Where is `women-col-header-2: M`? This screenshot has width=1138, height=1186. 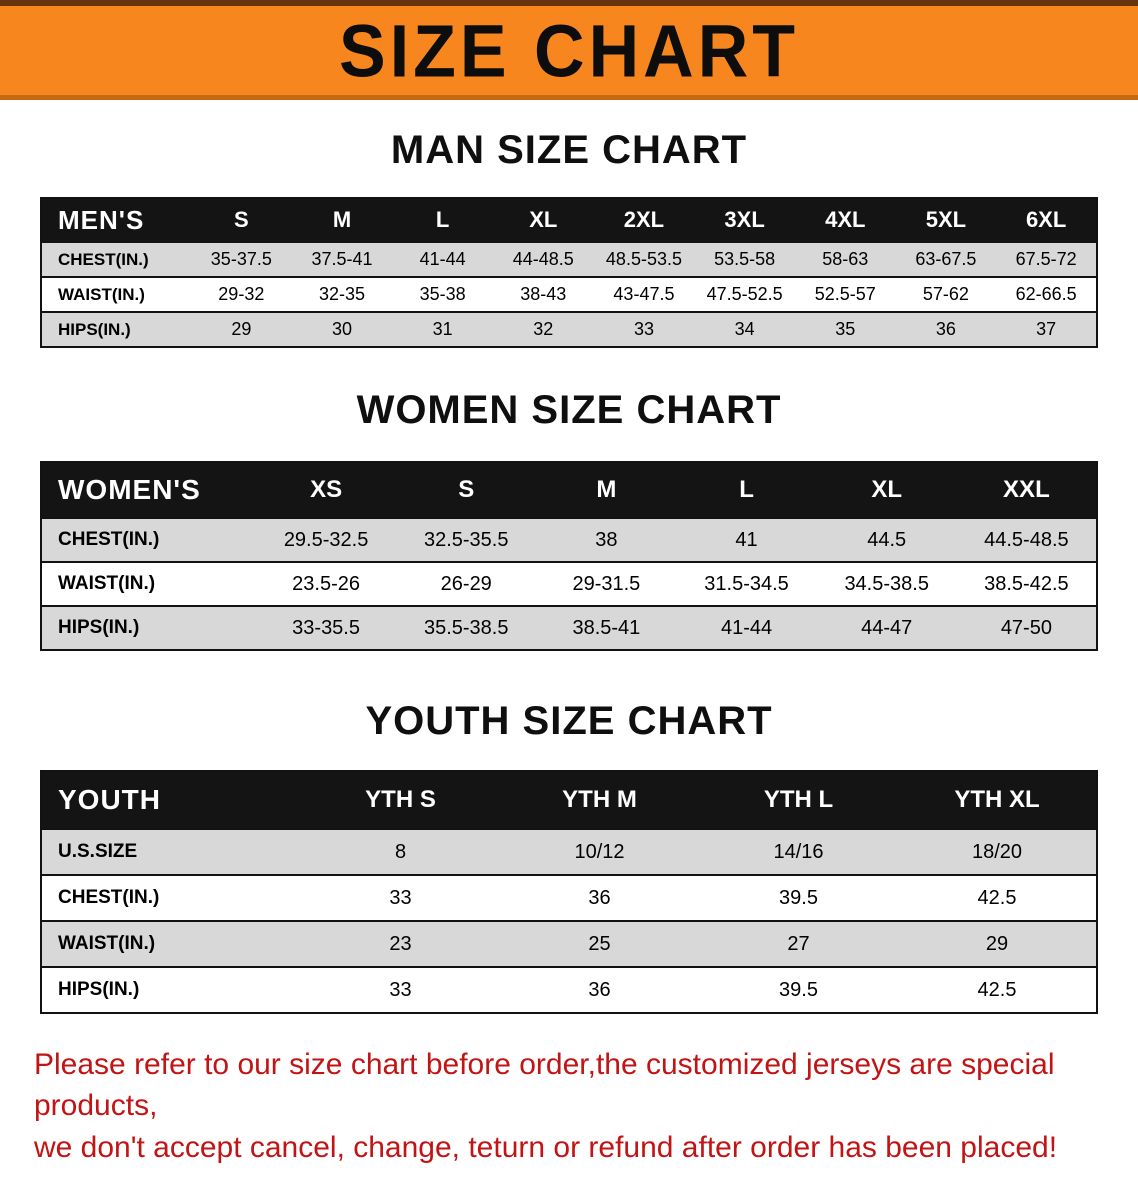
women-col-header-2: M is located at coordinates (606, 490).